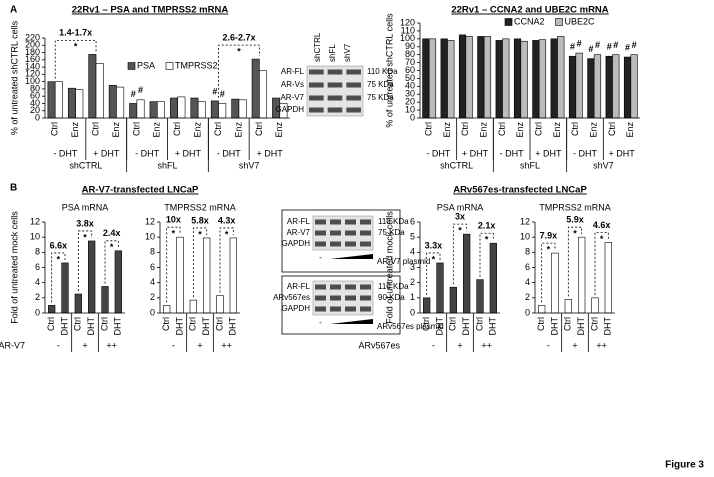  Describe the element at coordinates (341, 305) in the screenshot. I see `blot-frame` at that location.